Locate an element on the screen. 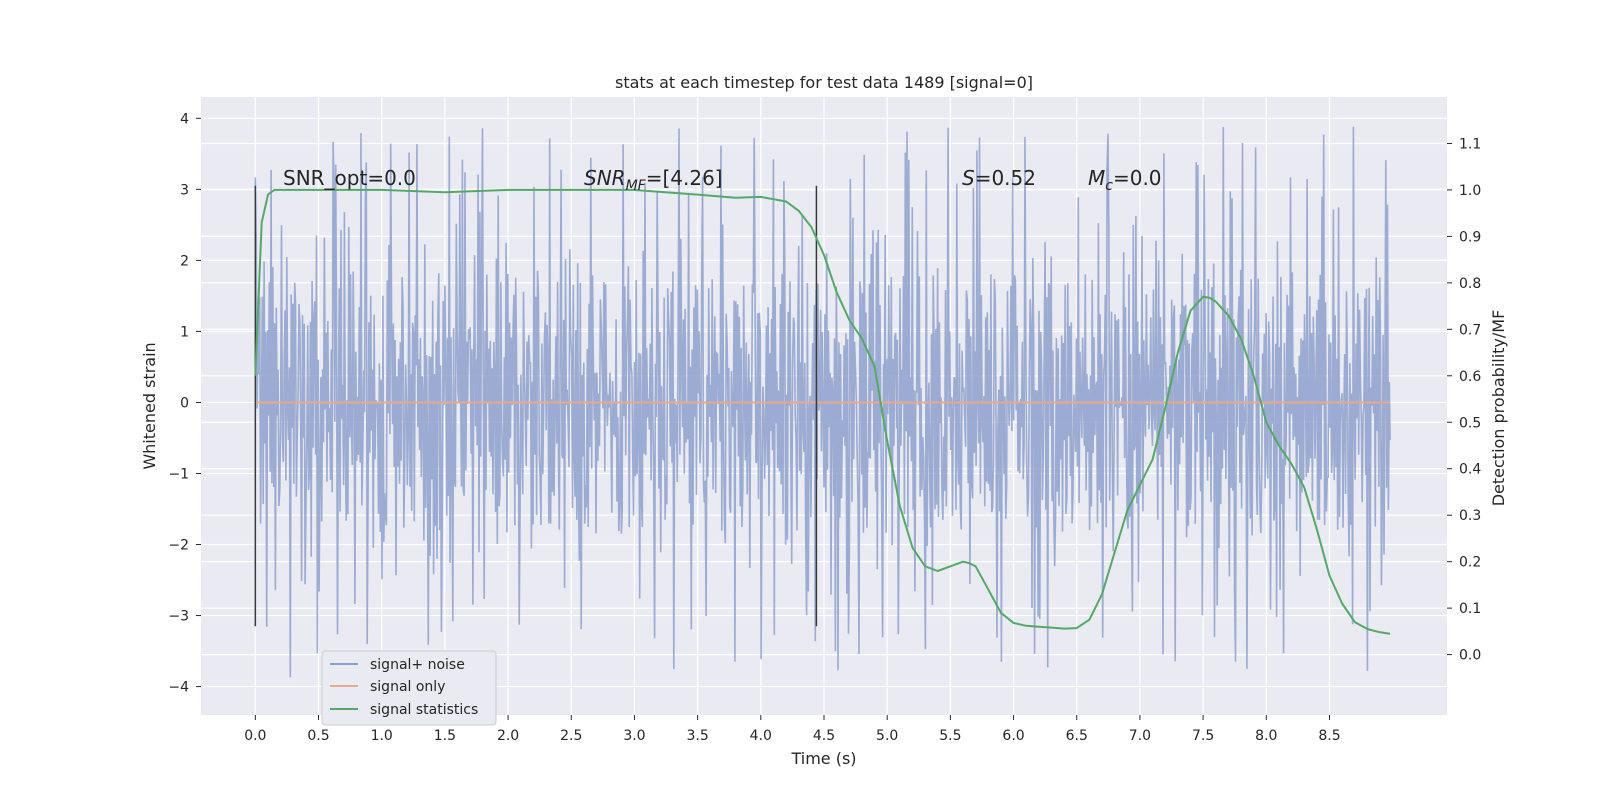  x-tick-label: 0.0 is located at coordinates (255, 736).